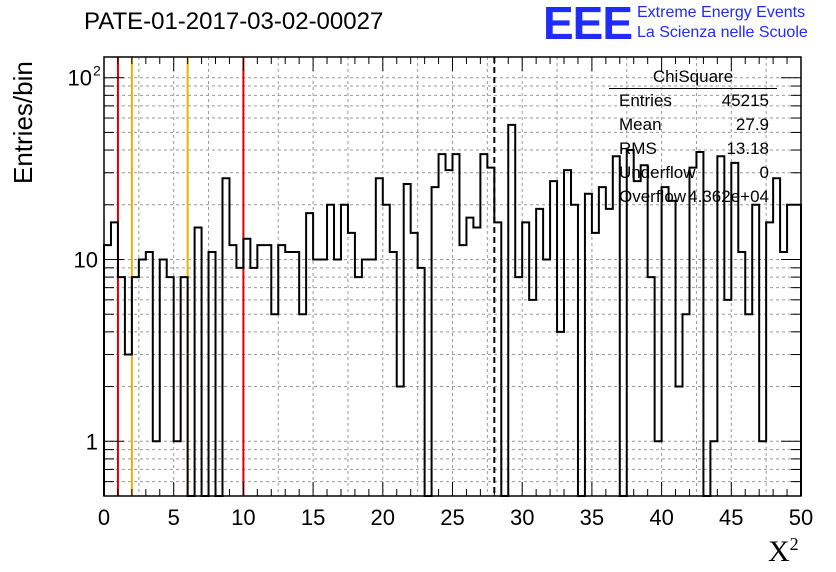 This screenshot has height=572, width=836. I want to click on x-tick-label: 50, so click(801, 517).